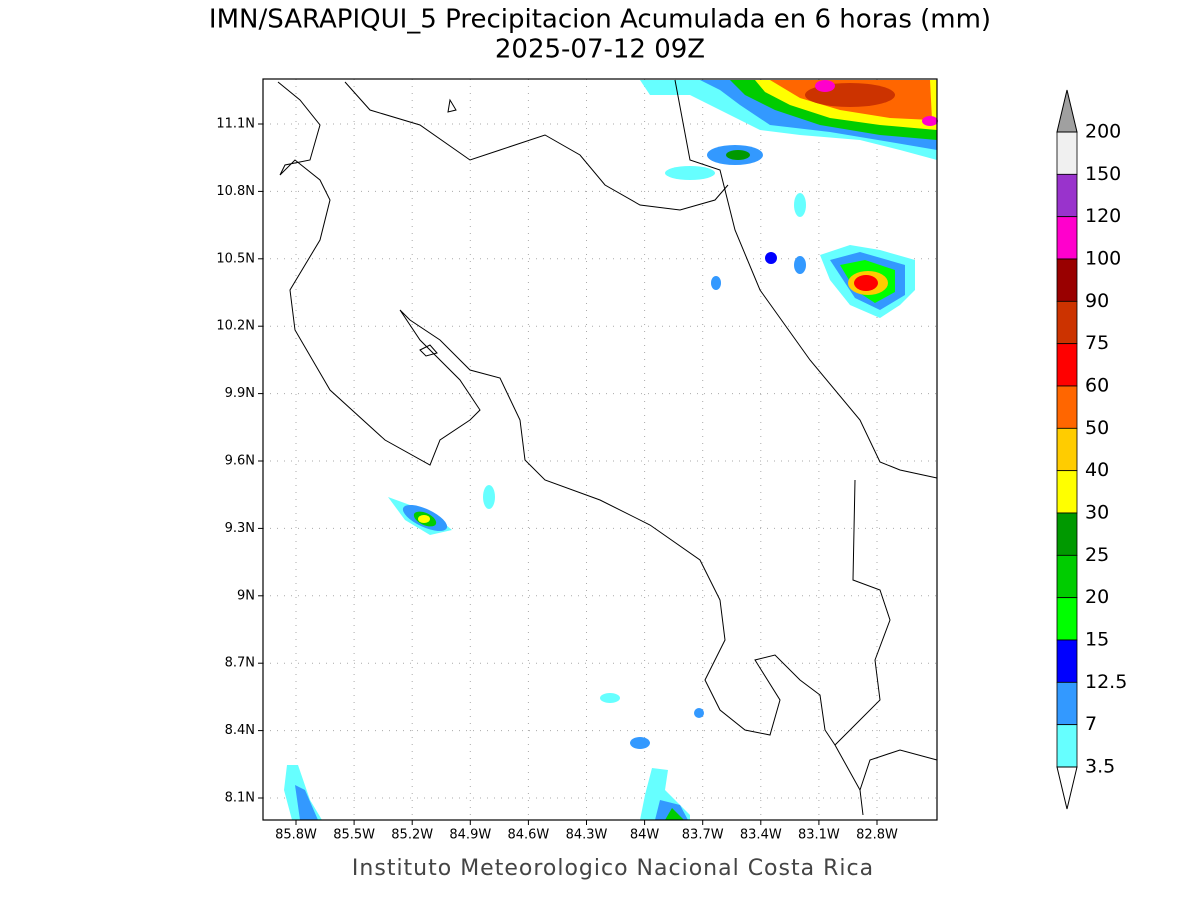 The height and width of the screenshot is (900, 1200). I want to click on y-tick-label: 8.4N, so click(240, 730).